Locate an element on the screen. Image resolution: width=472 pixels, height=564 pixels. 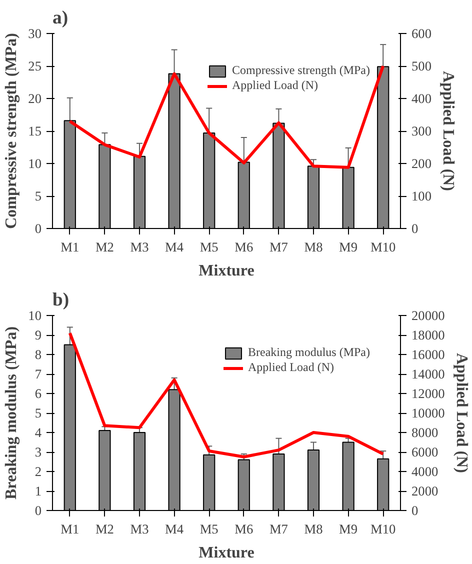
y2-tick-label: 6000 is located at coordinates (425, 452).